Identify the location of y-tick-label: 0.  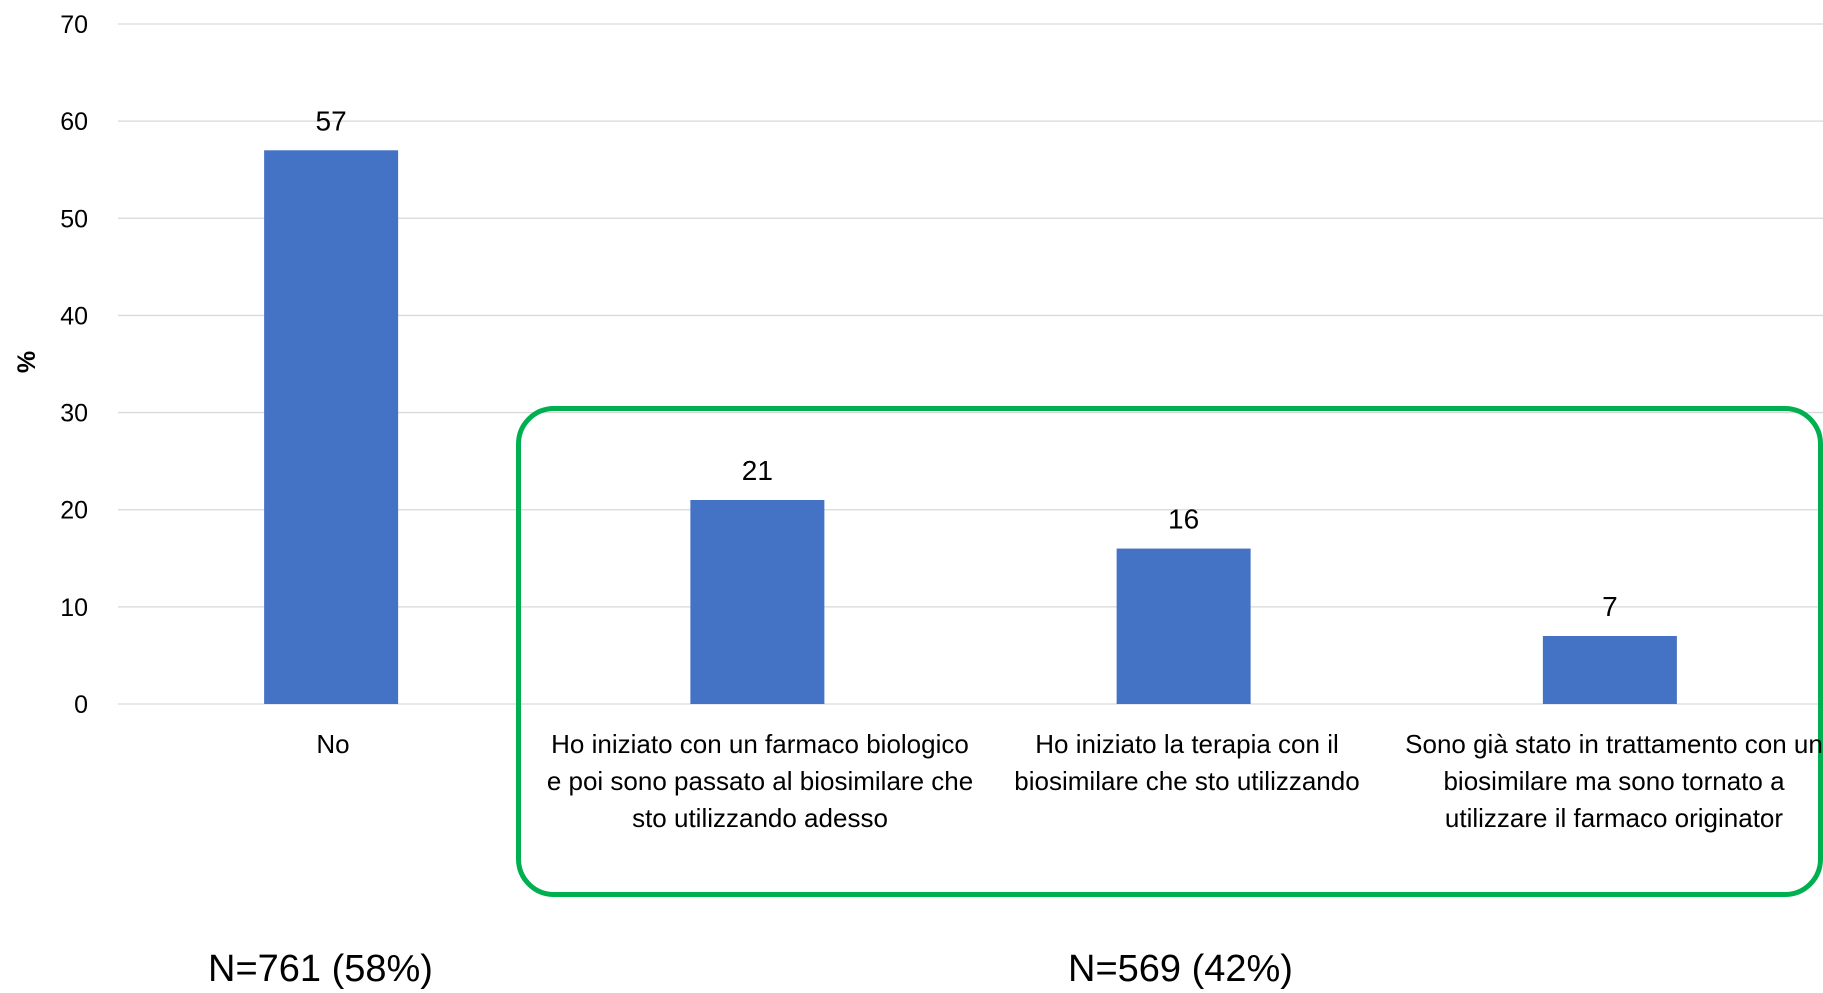
(81, 705).